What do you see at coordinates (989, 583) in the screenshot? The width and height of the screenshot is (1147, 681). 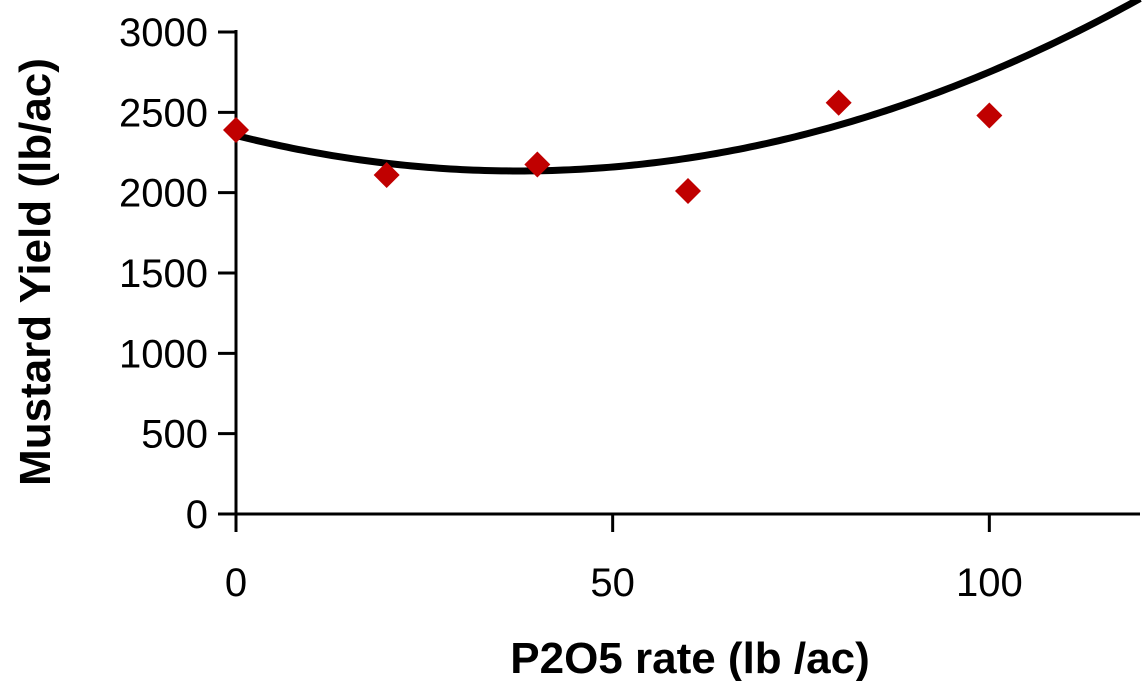 I see `x-tick-label: 100` at bounding box center [989, 583].